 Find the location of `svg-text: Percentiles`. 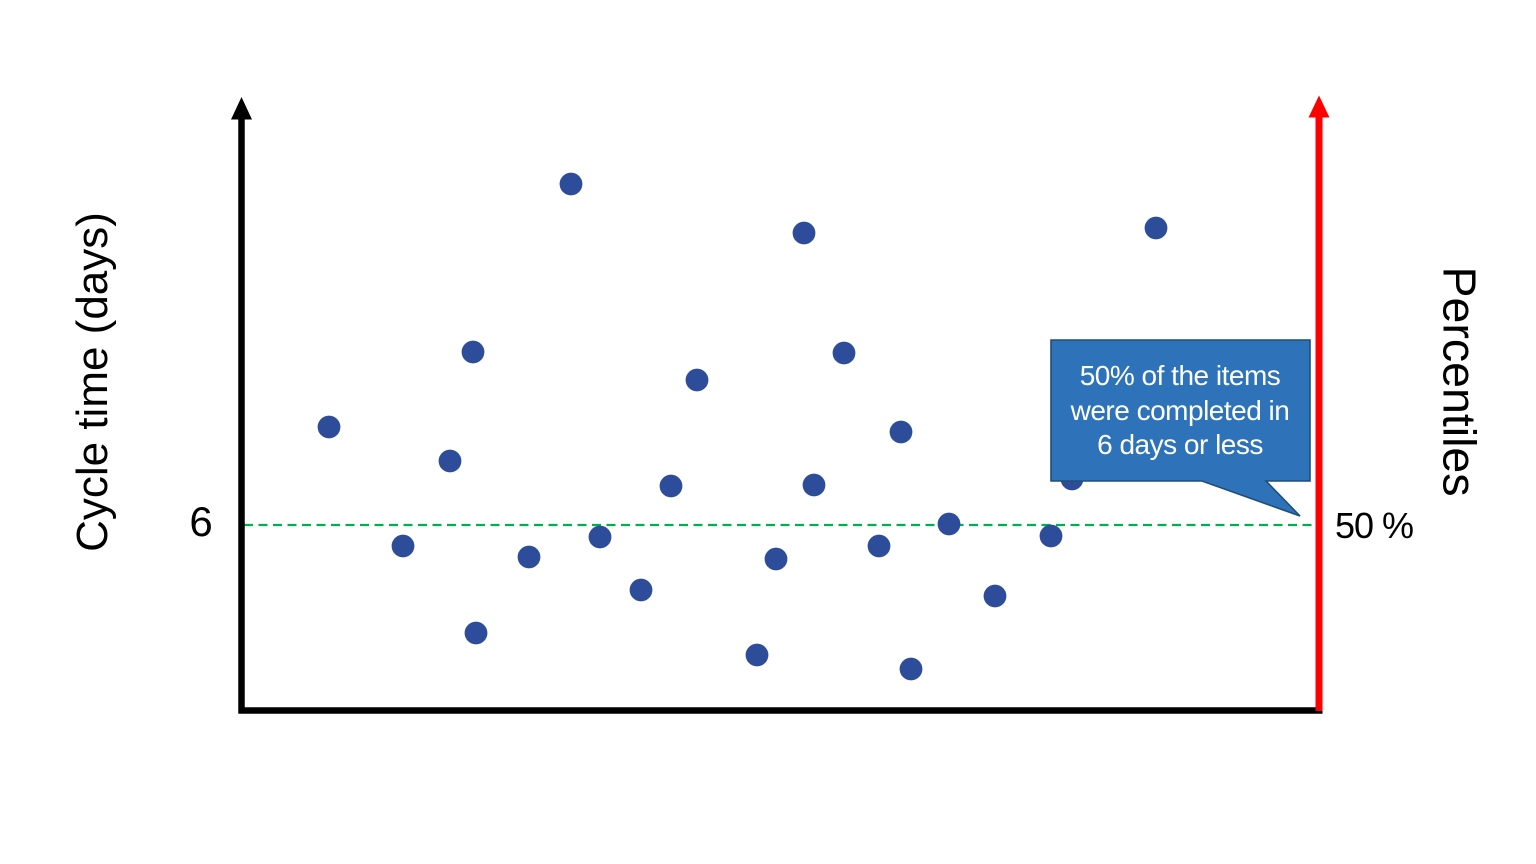

svg-text: Percentiles is located at coordinates (1460, 381).